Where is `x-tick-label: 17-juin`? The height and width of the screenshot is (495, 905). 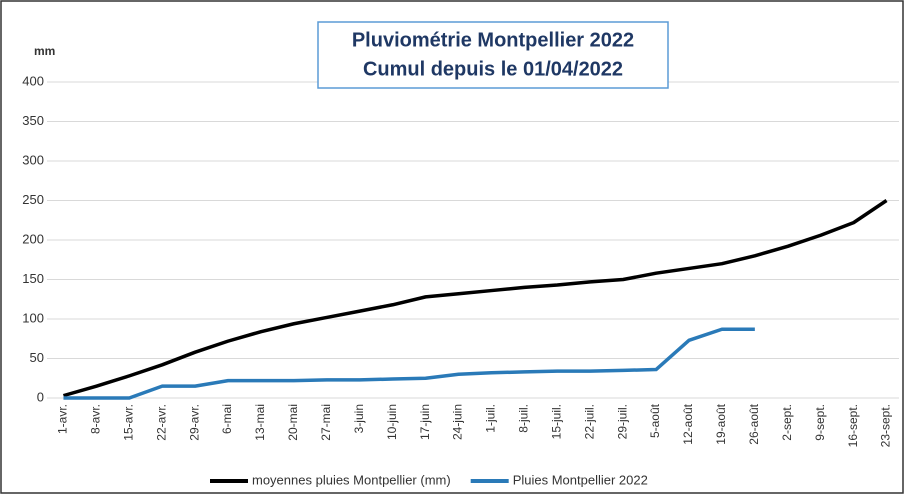 x-tick-label: 17-juin is located at coordinates (425, 422).